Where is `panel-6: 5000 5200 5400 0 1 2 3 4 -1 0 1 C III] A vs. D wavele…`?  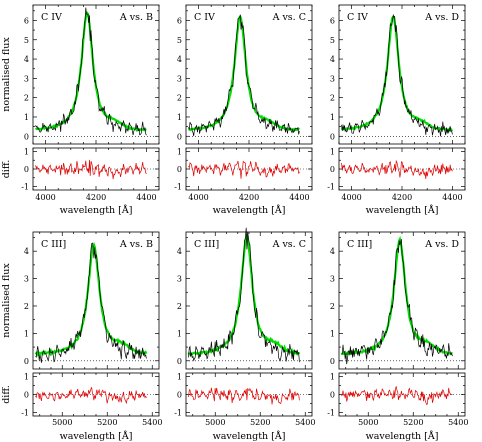 panel-6: 5000 5200 5400 0 1 2 3 4 -1 0 1 C III] A vs. D wavele… is located at coordinates (397, 336).